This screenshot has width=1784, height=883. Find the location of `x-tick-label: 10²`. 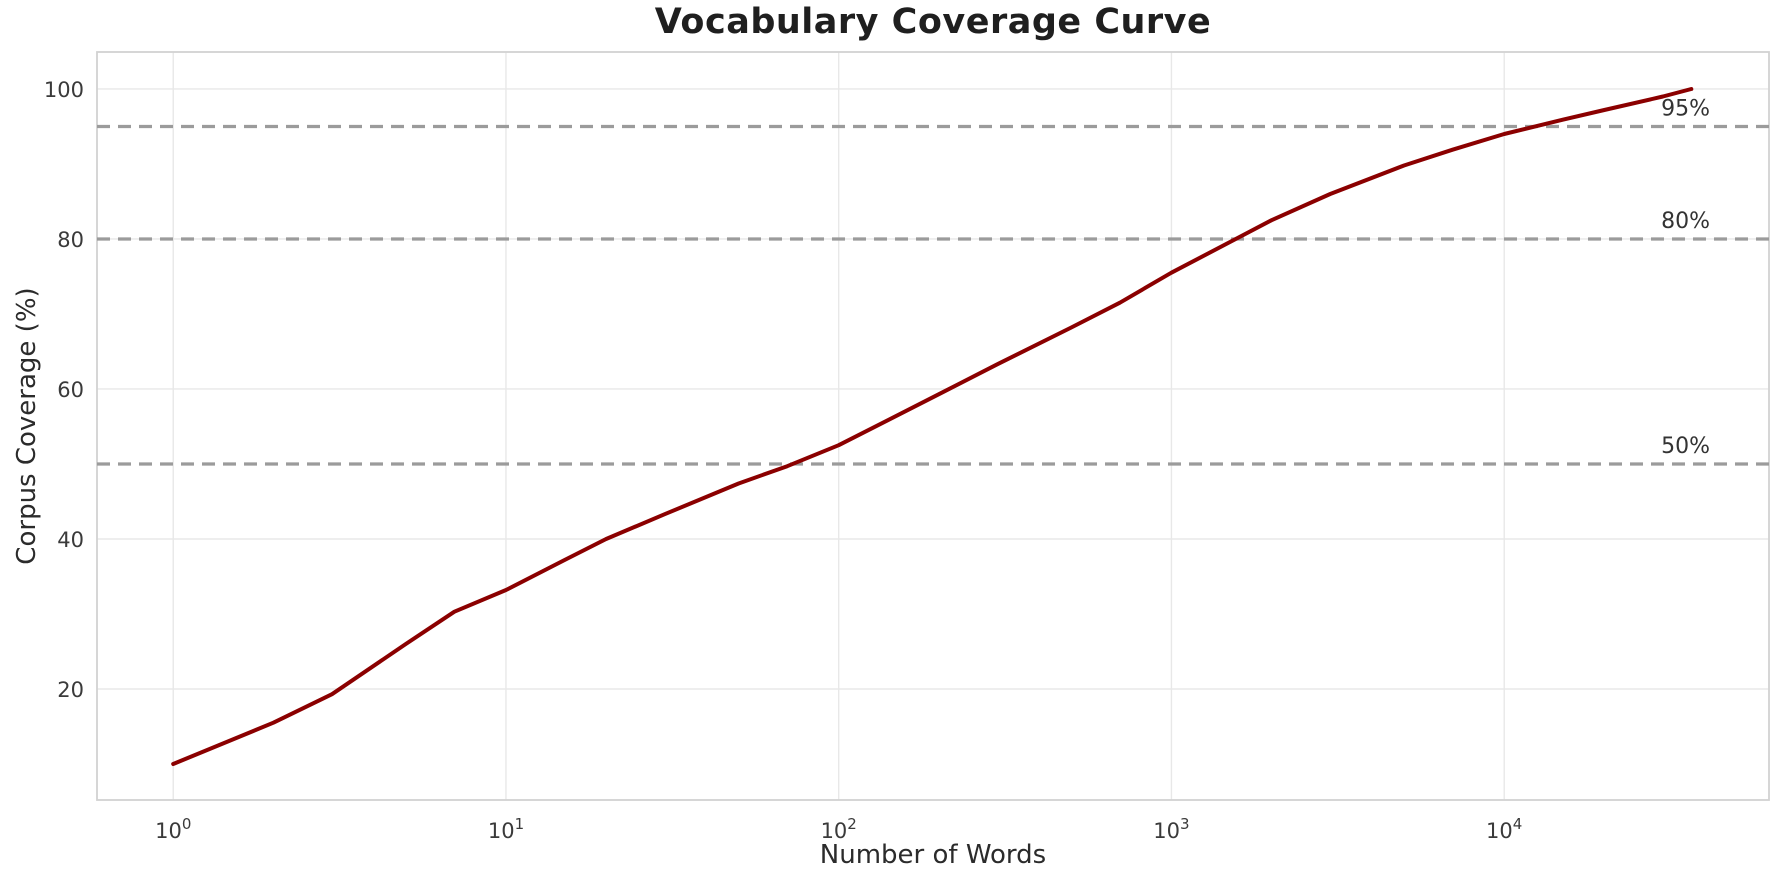

x-tick-label: 10² is located at coordinates (839, 829).